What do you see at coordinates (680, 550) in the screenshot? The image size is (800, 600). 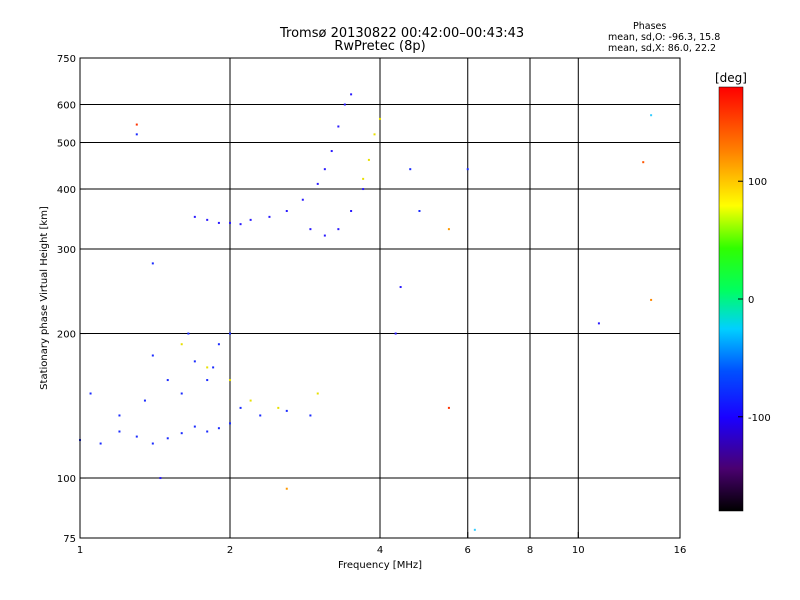 I see `x-tick-label: 16` at bounding box center [680, 550].